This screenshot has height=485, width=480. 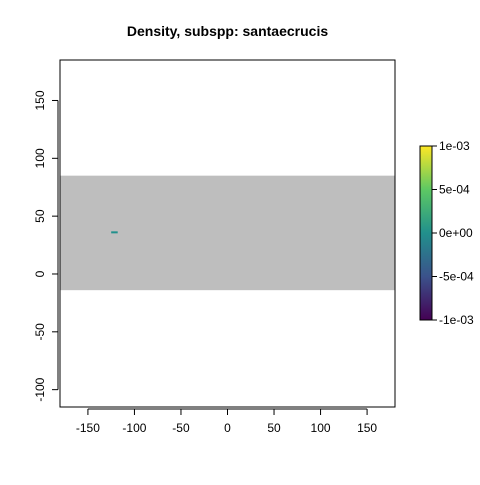 I want to click on x-tick-label: 150, so click(x=367, y=428).